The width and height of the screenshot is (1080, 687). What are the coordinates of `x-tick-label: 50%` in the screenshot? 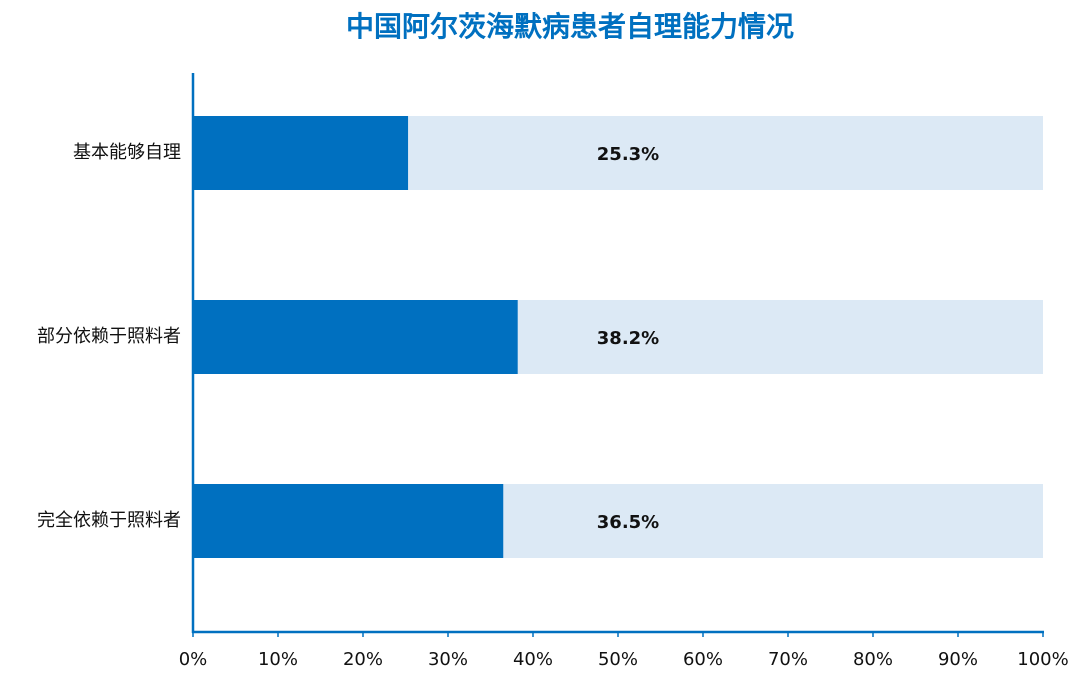 It's located at (618, 659).